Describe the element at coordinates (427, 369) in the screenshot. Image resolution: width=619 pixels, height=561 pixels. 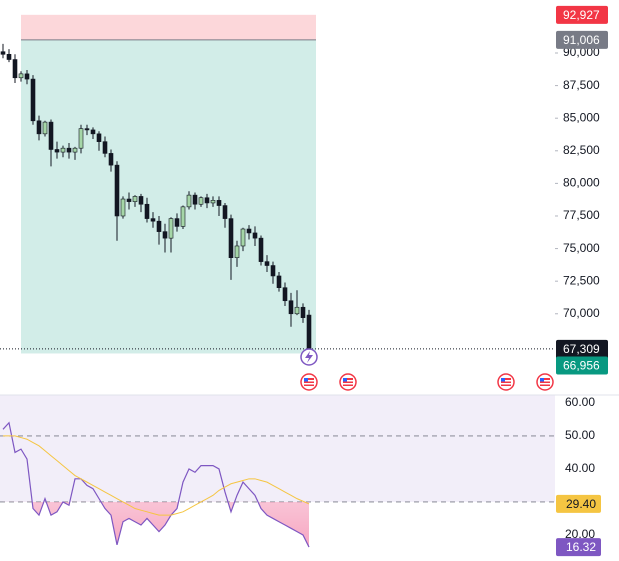
I see `event-icons` at that location.